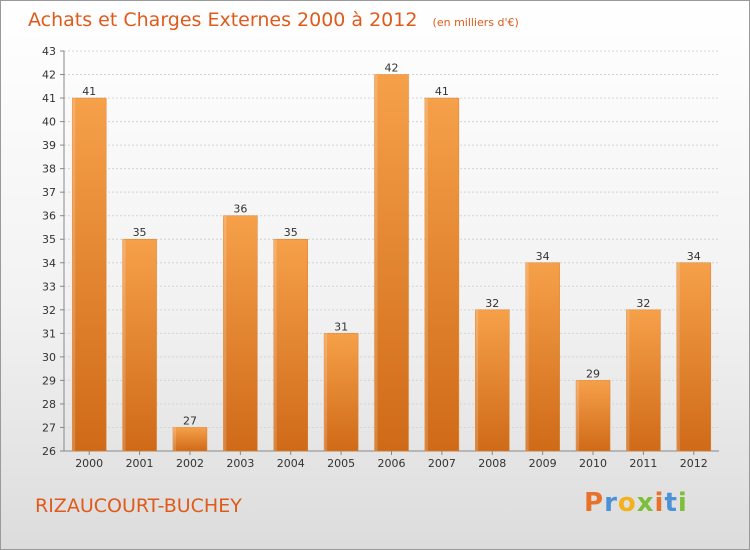 The height and width of the screenshot is (550, 750). Describe the element at coordinates (240, 209) in the screenshot. I see `data-label: 36` at that location.